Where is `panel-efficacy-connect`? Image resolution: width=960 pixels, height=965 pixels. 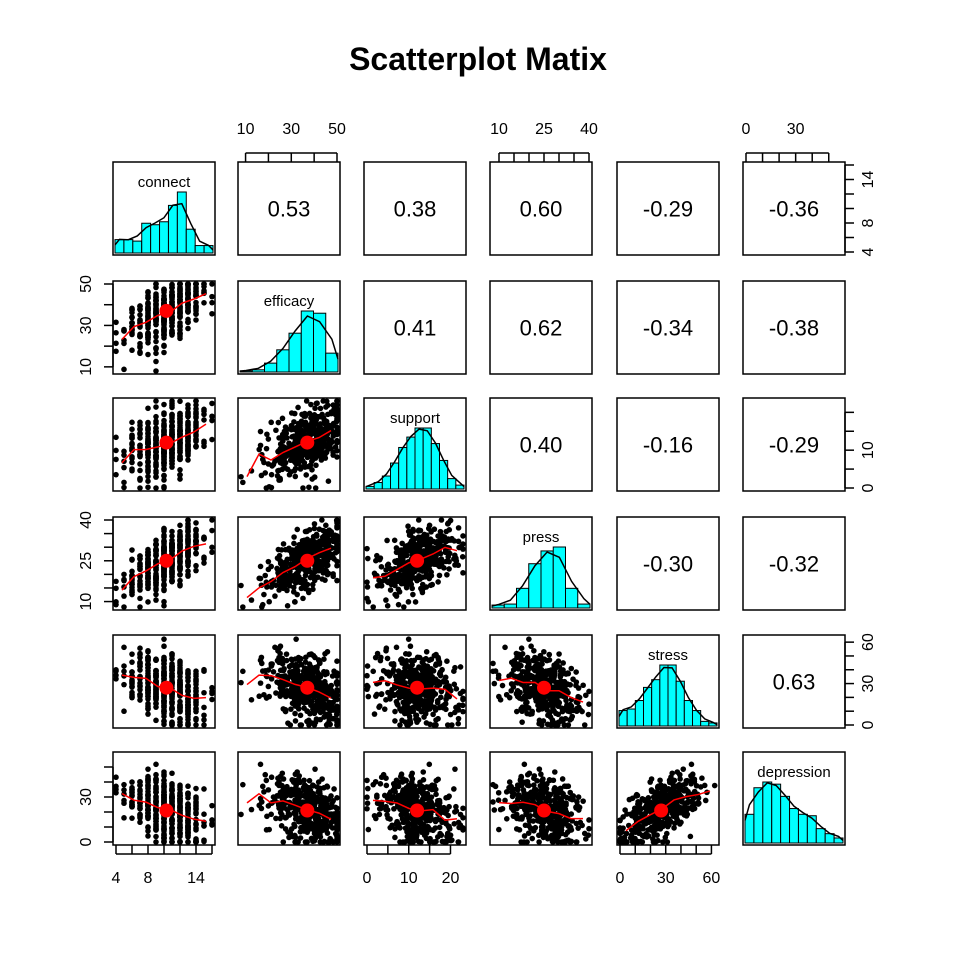 panel-efficacy-connect is located at coordinates (164, 327).